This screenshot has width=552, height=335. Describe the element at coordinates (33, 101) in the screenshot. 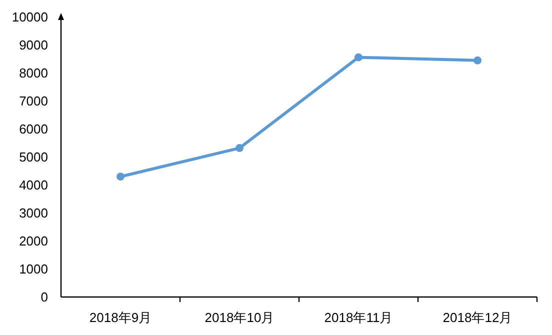

I see `y-tick-label: 7000` at that location.